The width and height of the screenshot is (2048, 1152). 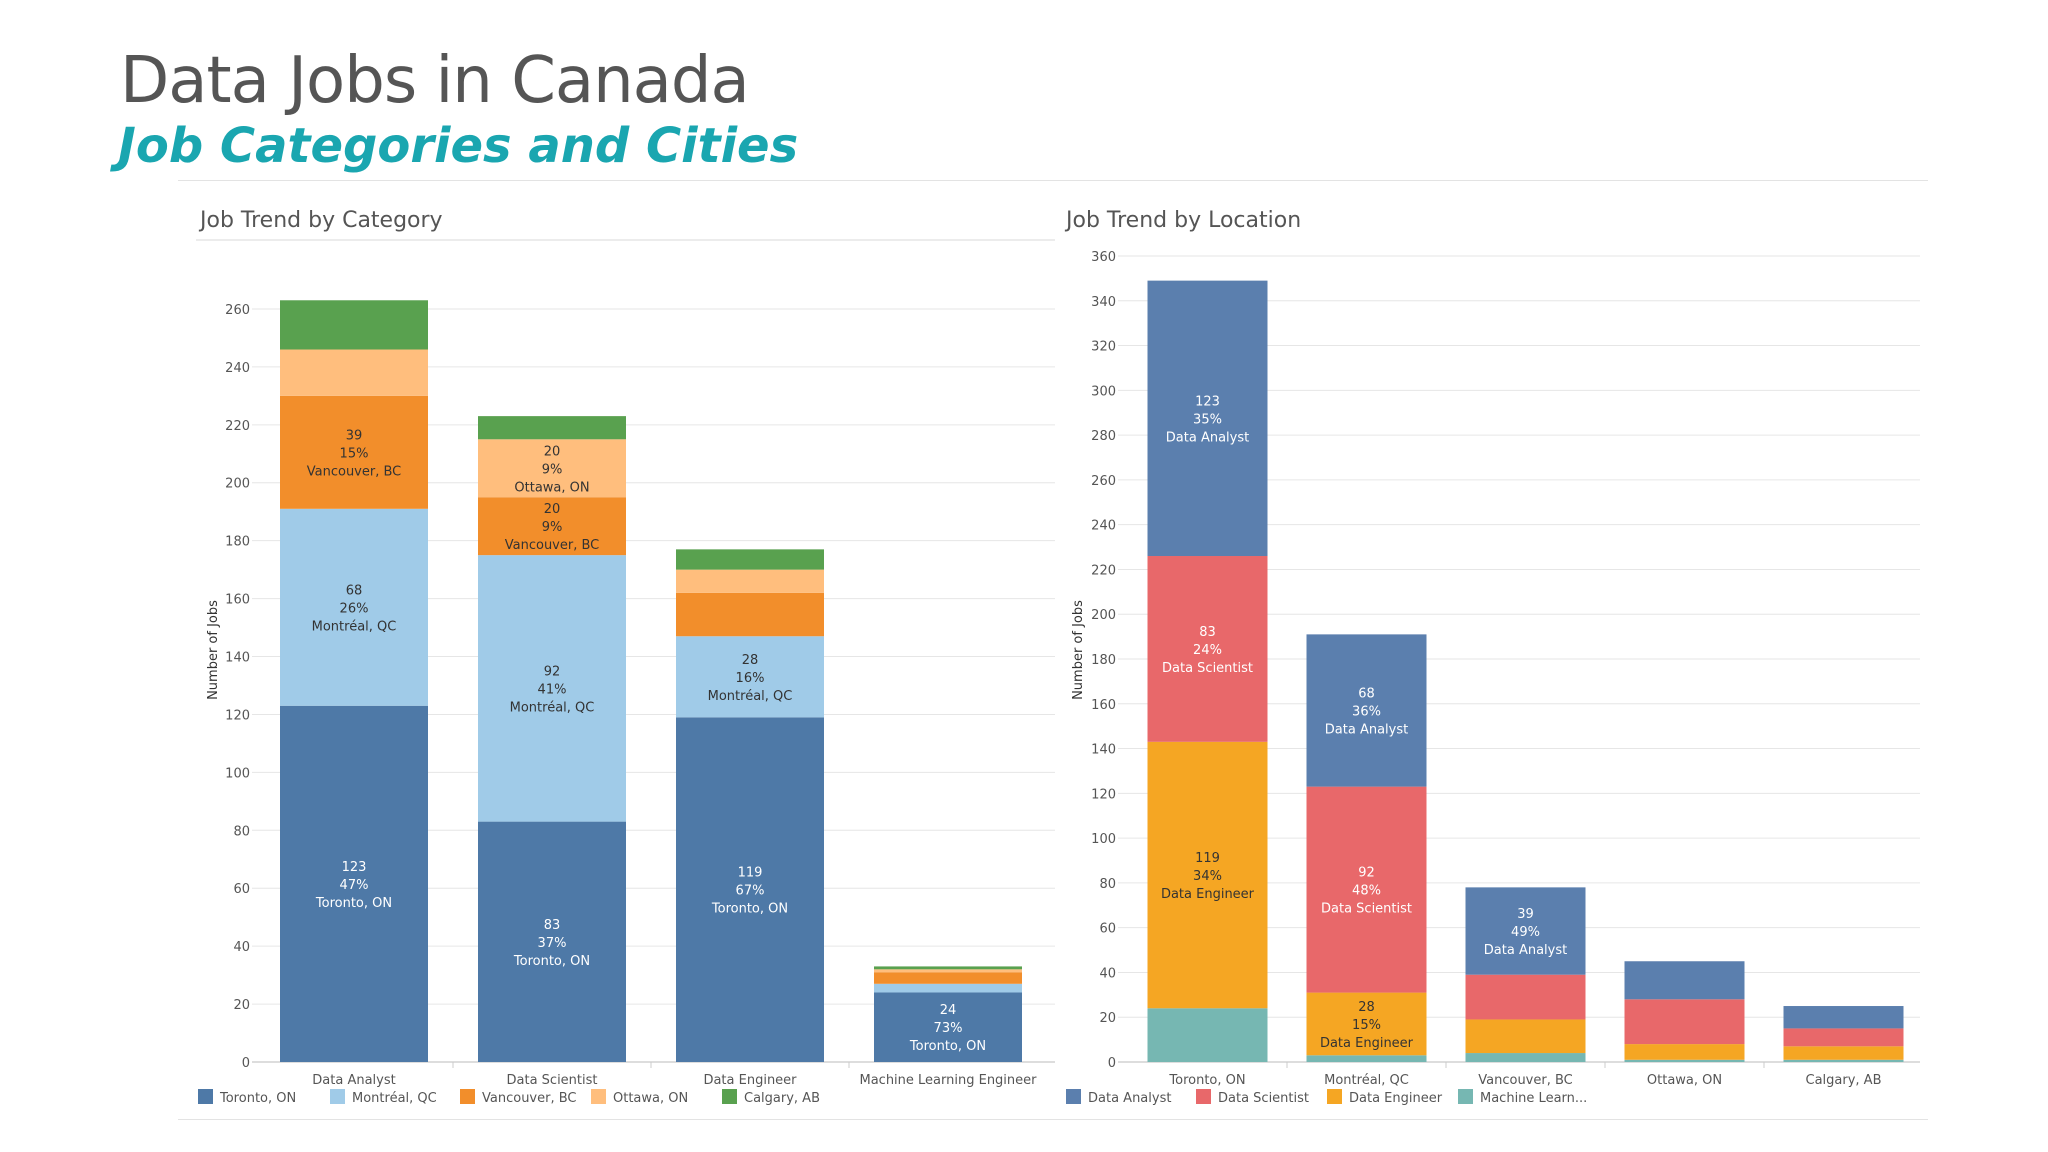 I want to click on data-label: Ottawa, ON, so click(x=551, y=487).